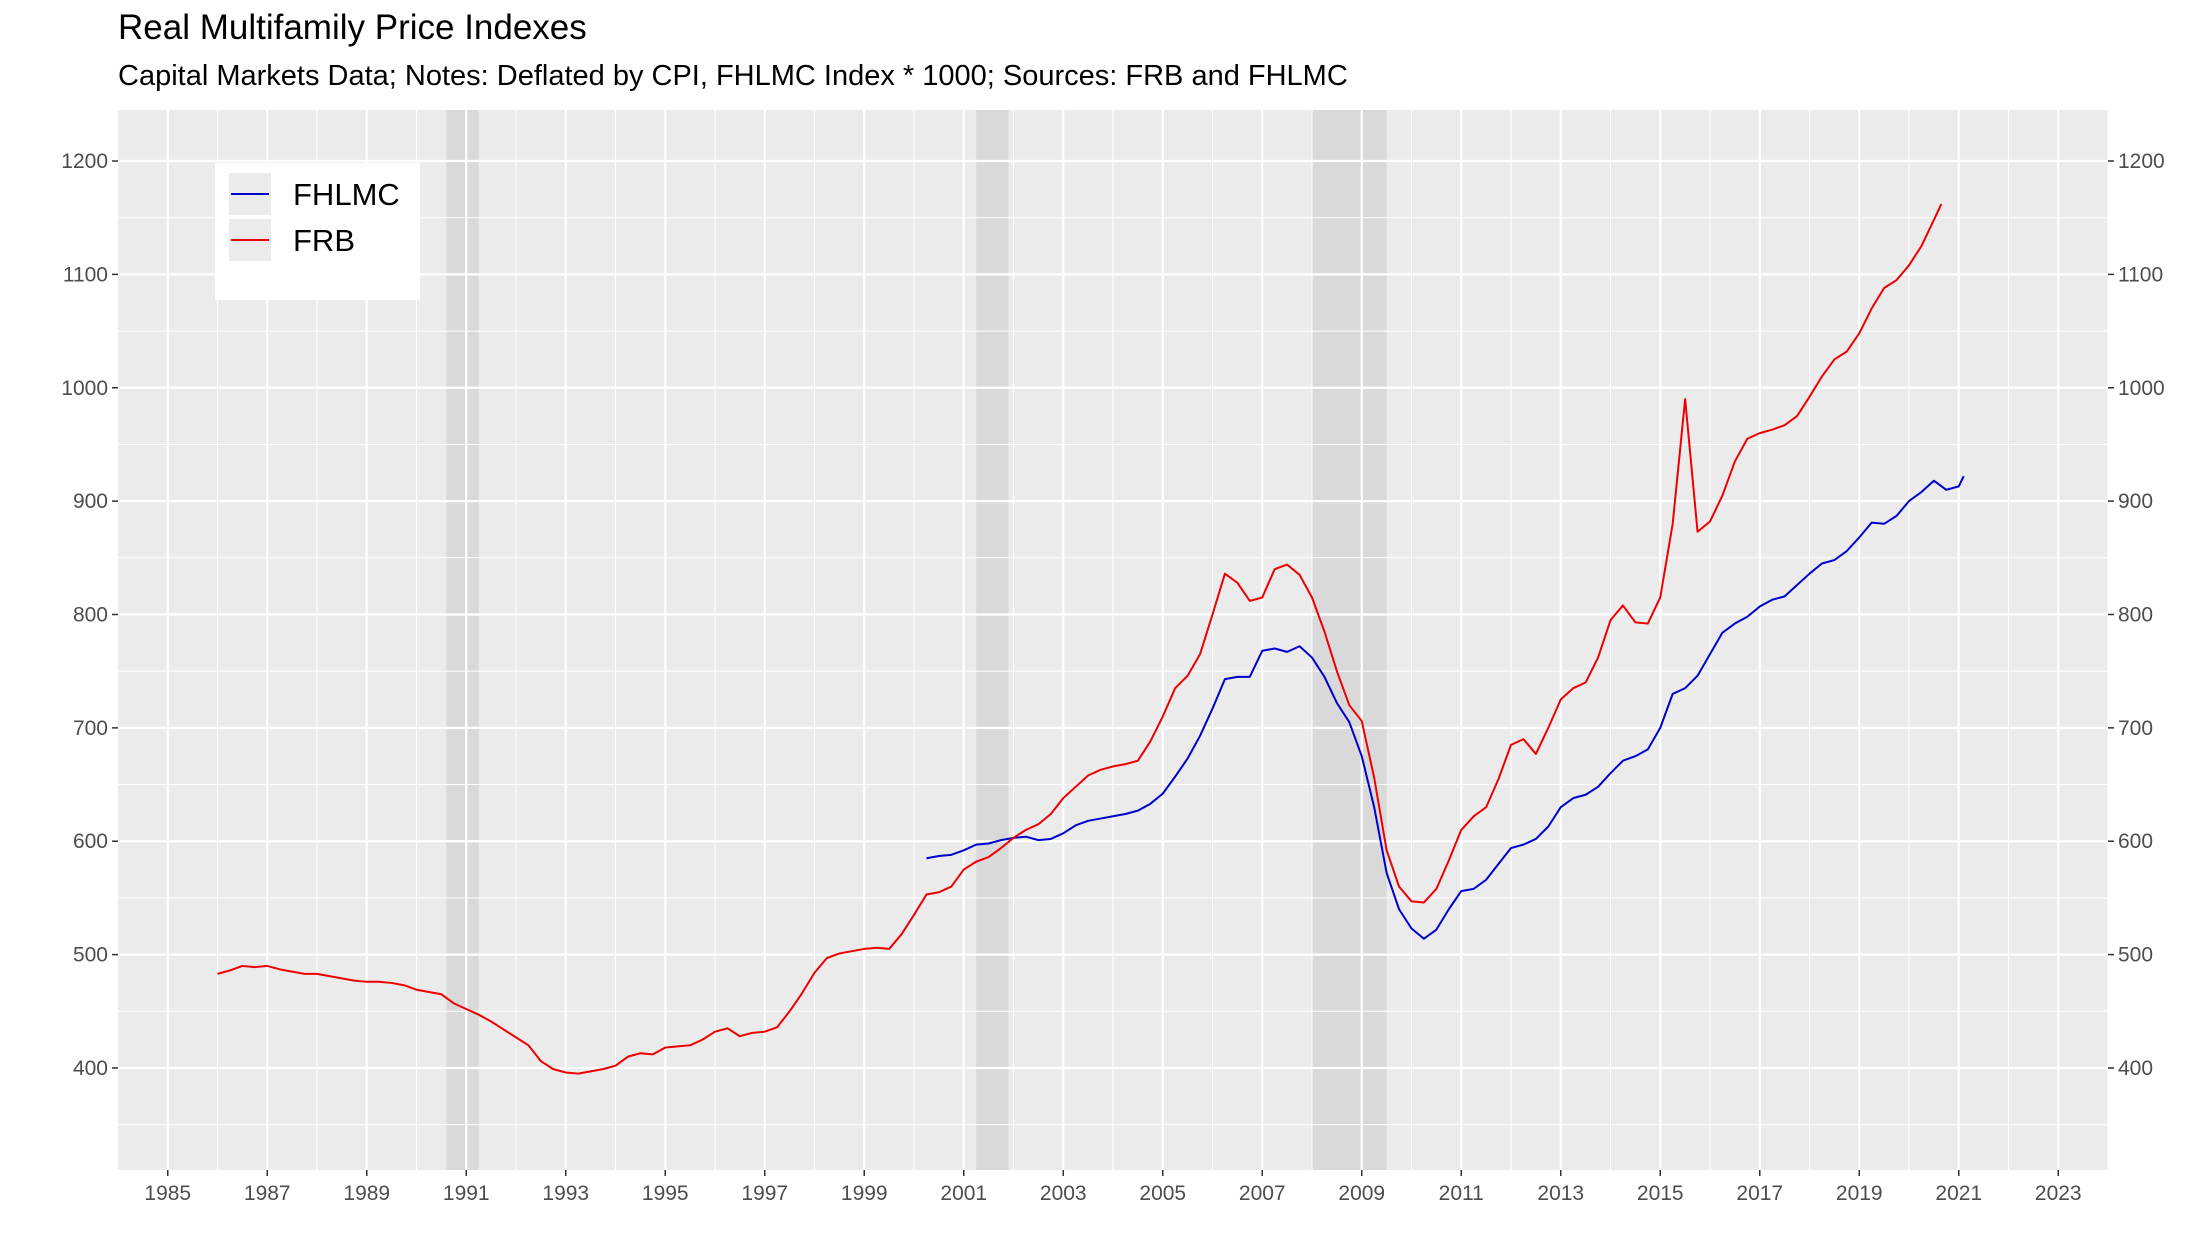  I want to click on y-tick-label-right: 900, so click(2135, 501).